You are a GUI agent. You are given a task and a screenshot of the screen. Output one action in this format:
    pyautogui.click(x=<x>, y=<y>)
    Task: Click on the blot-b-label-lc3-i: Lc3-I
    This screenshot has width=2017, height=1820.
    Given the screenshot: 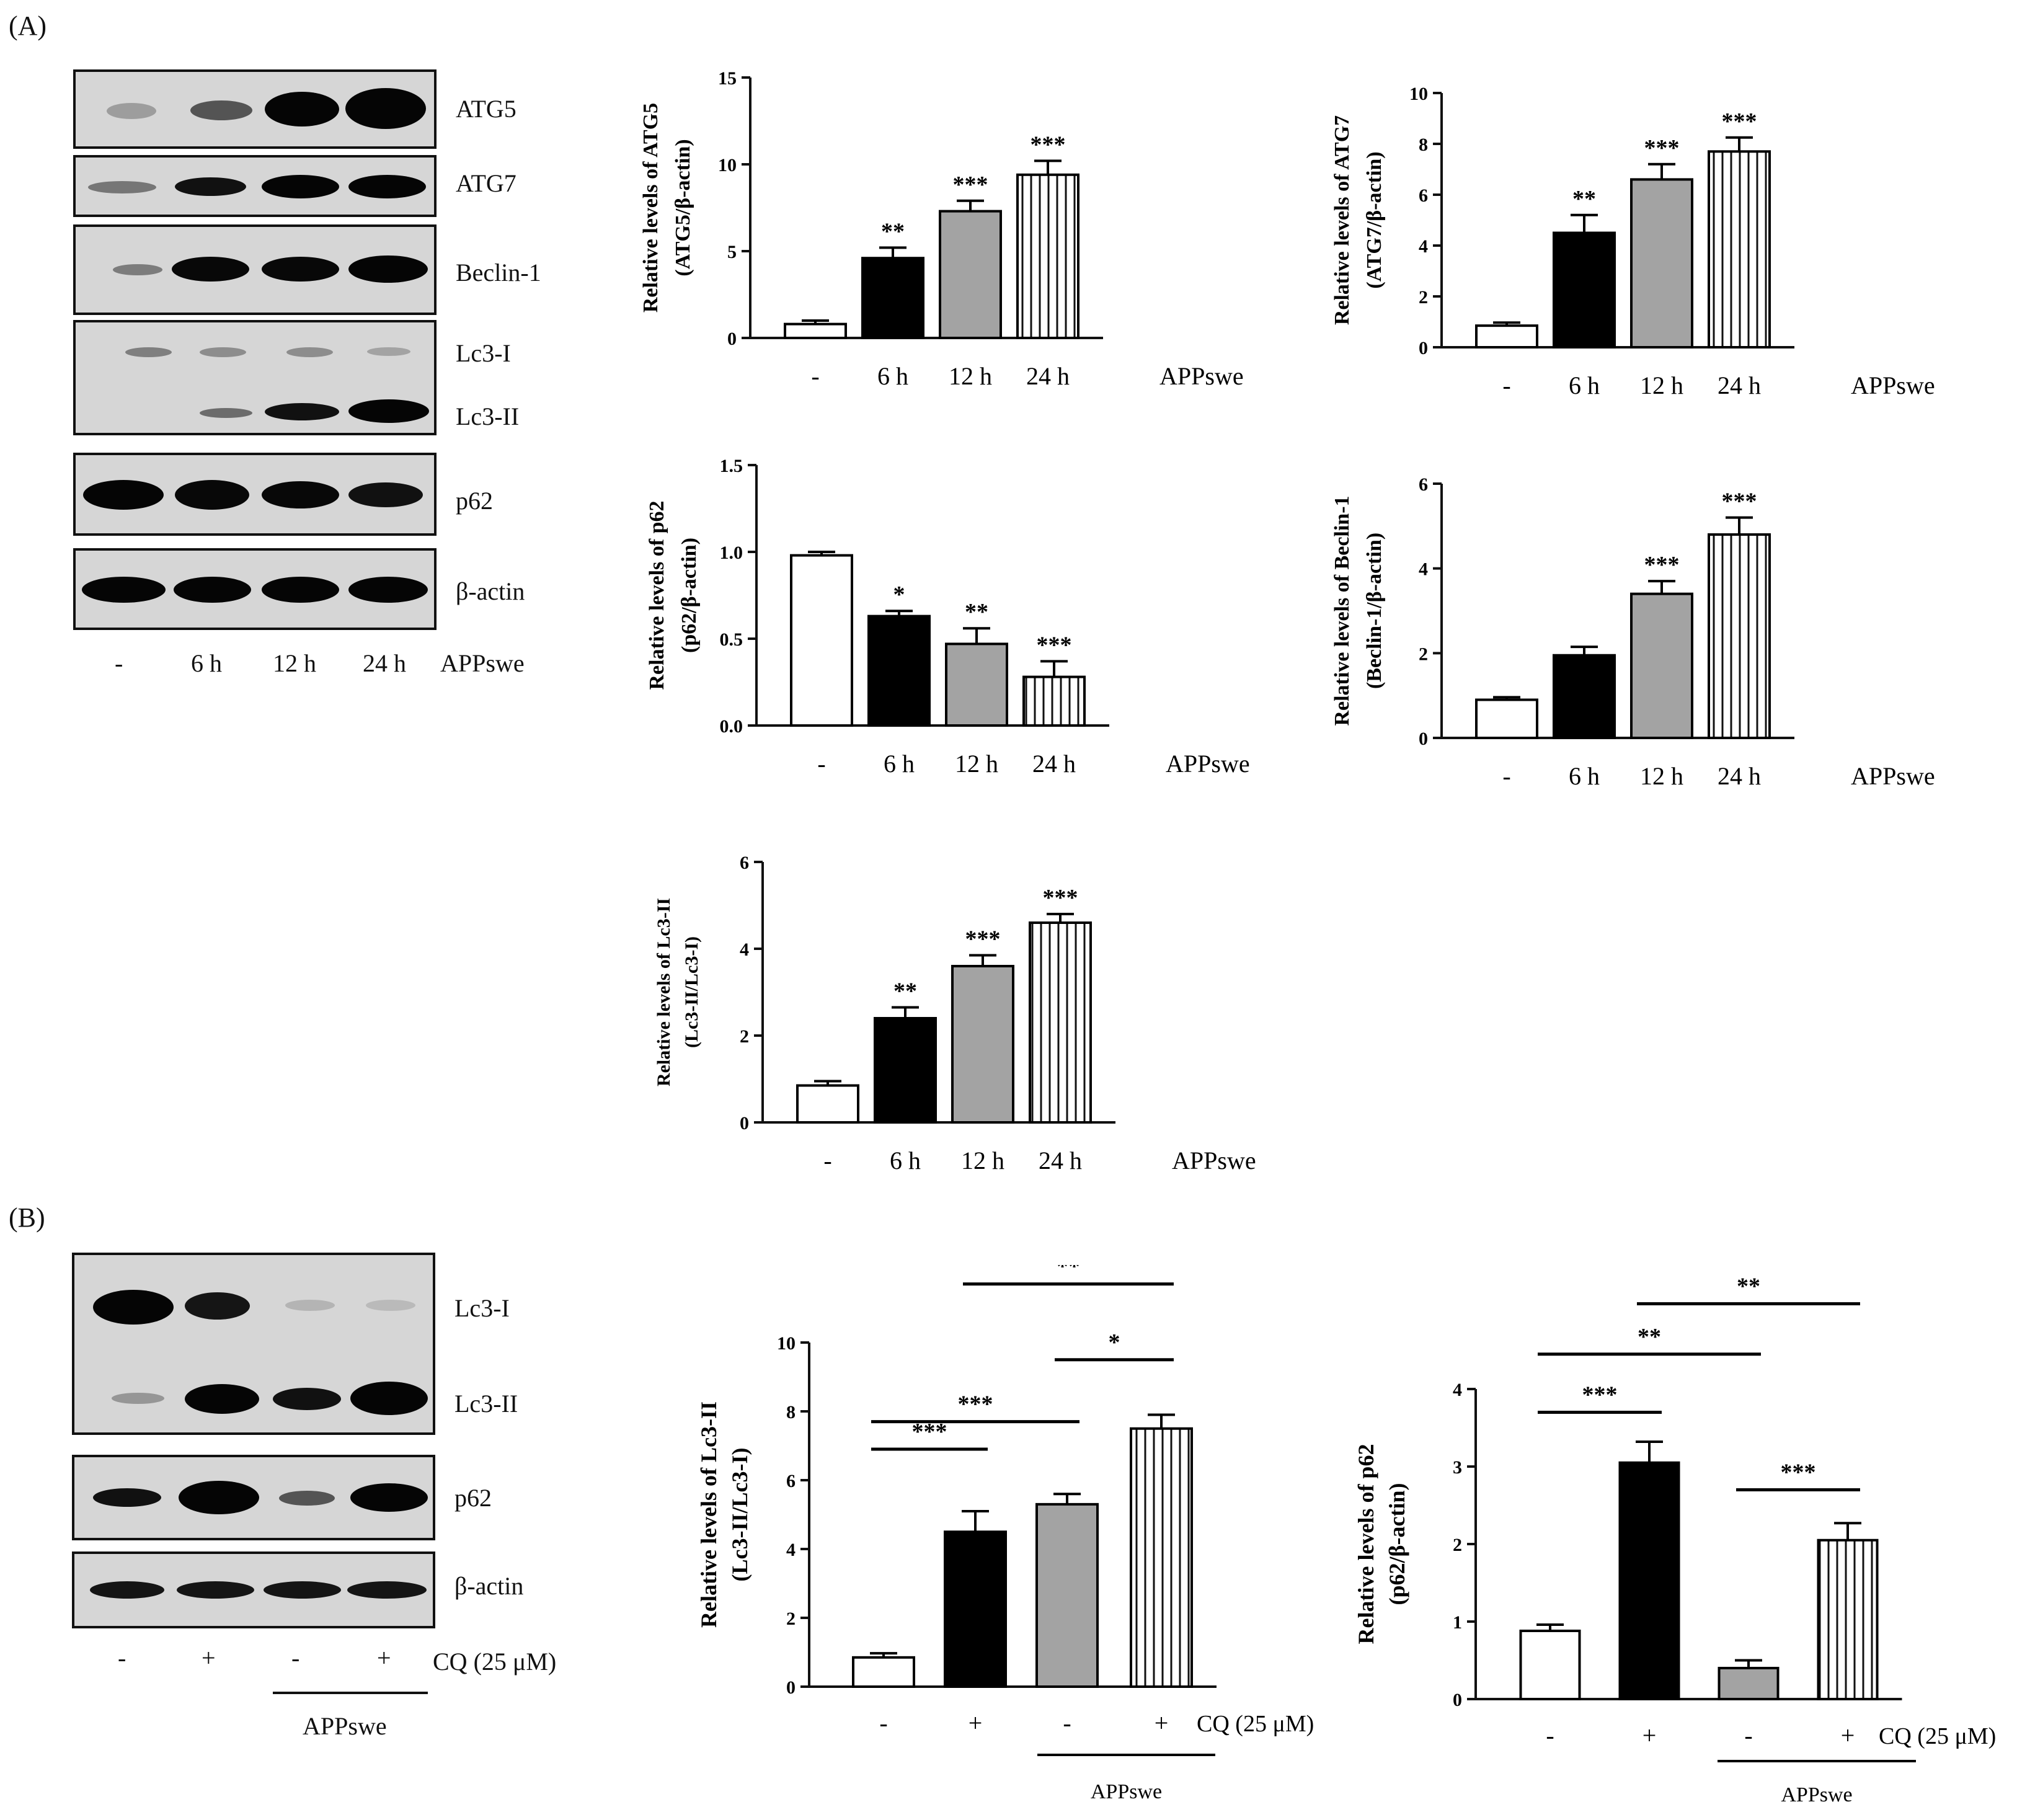 What is the action you would take?
    pyautogui.click(x=482, y=1308)
    